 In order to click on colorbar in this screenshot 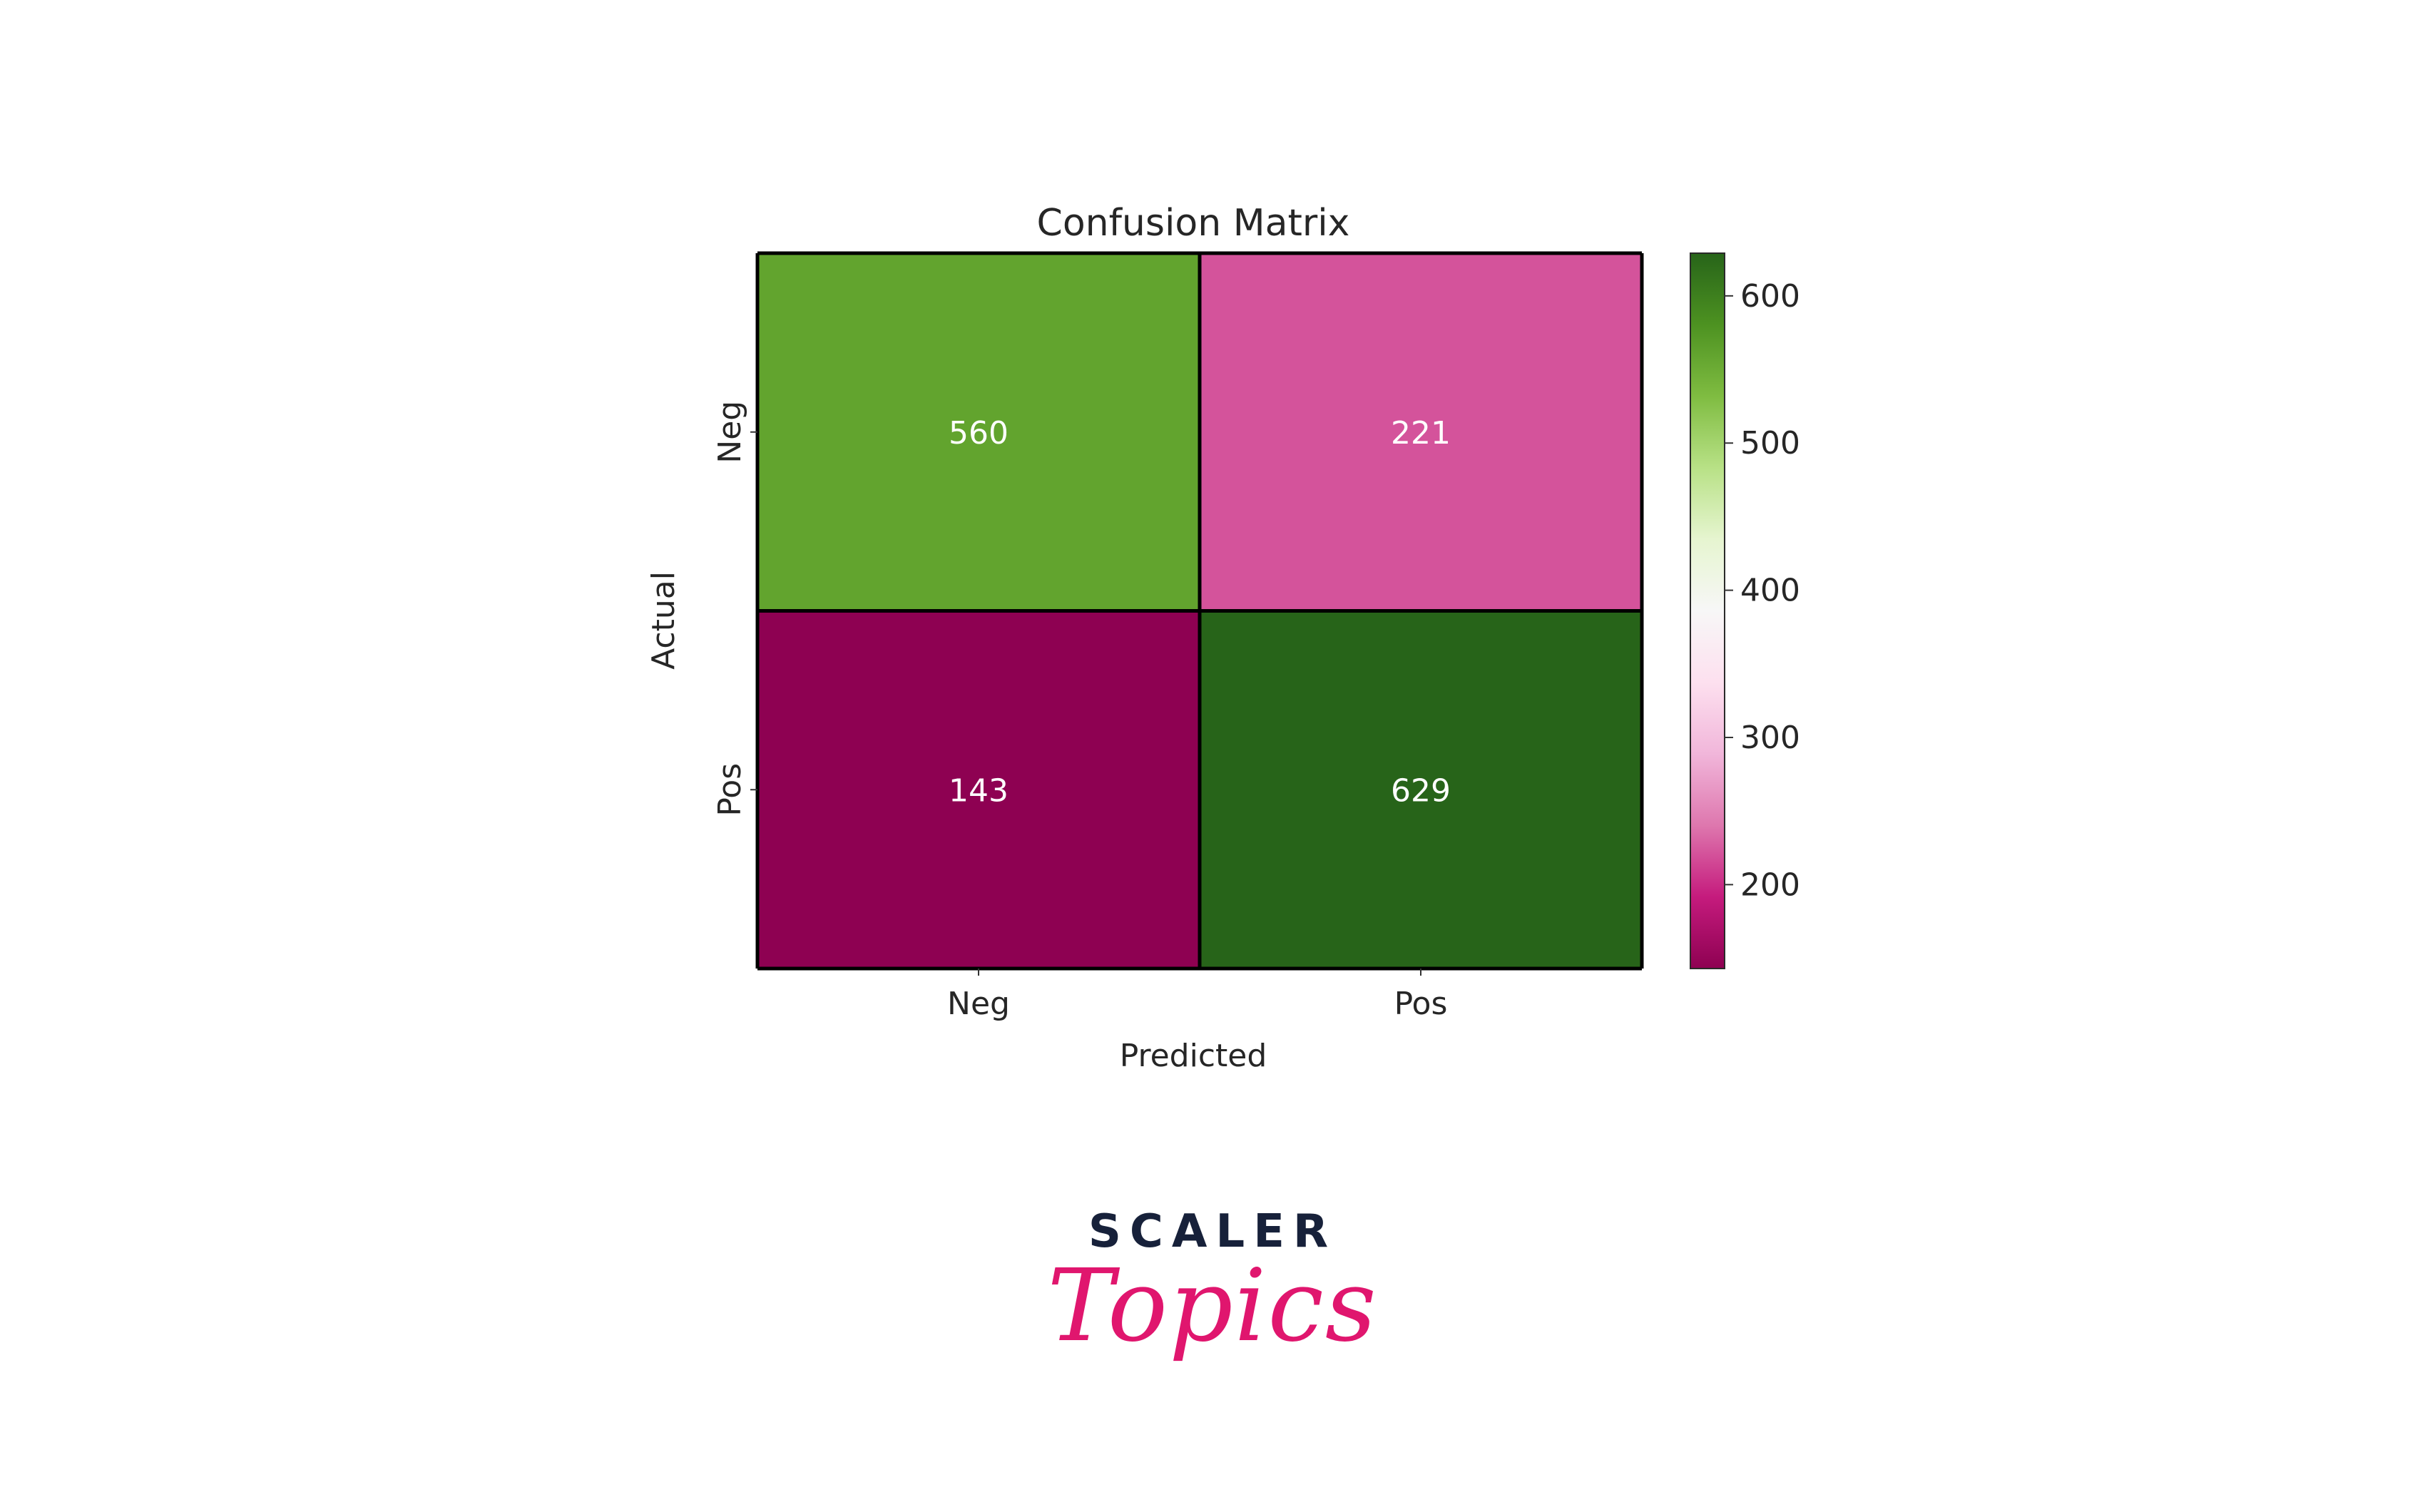, I will do `click(1707, 610)`.